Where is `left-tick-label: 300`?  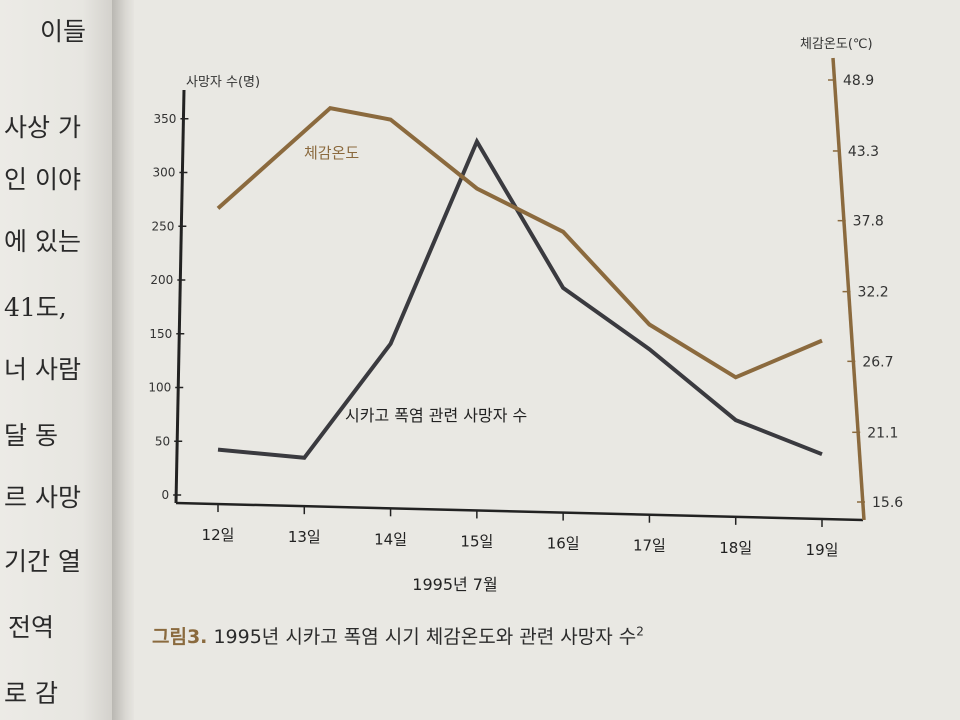
left-tick-label: 300 is located at coordinates (163, 173).